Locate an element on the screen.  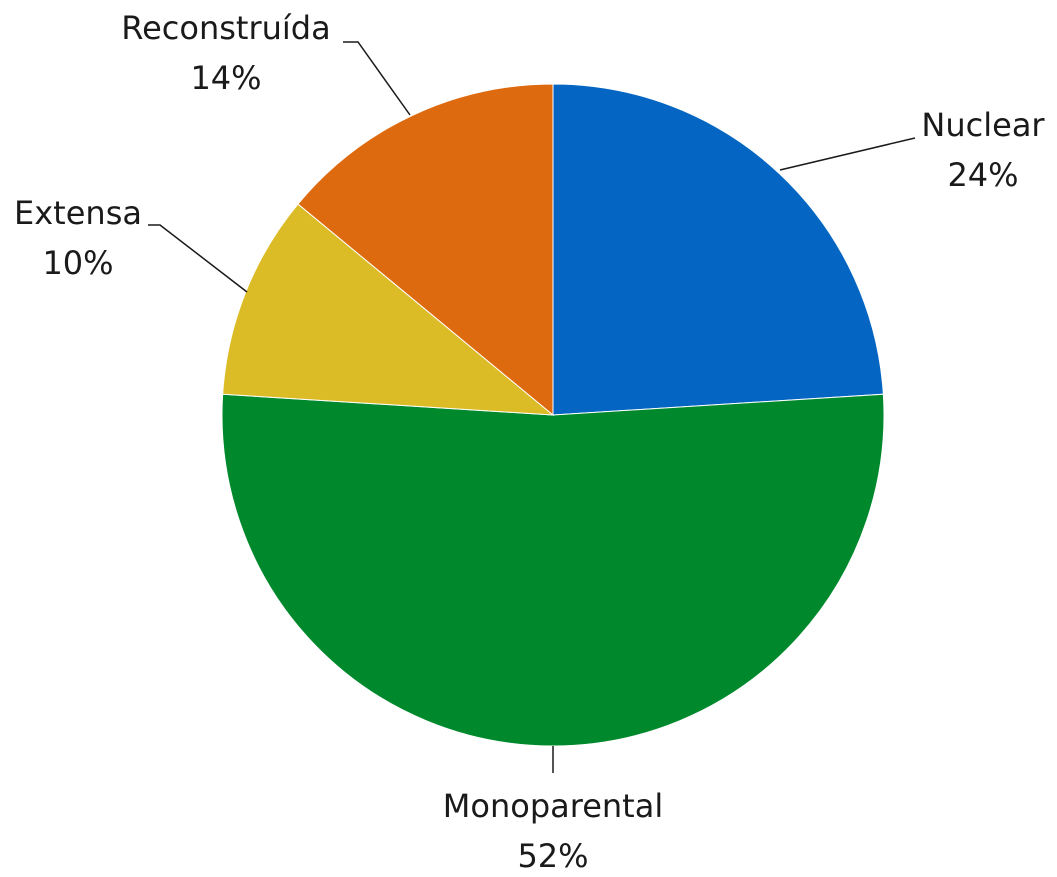
value-label: 14% is located at coordinates (225, 78).